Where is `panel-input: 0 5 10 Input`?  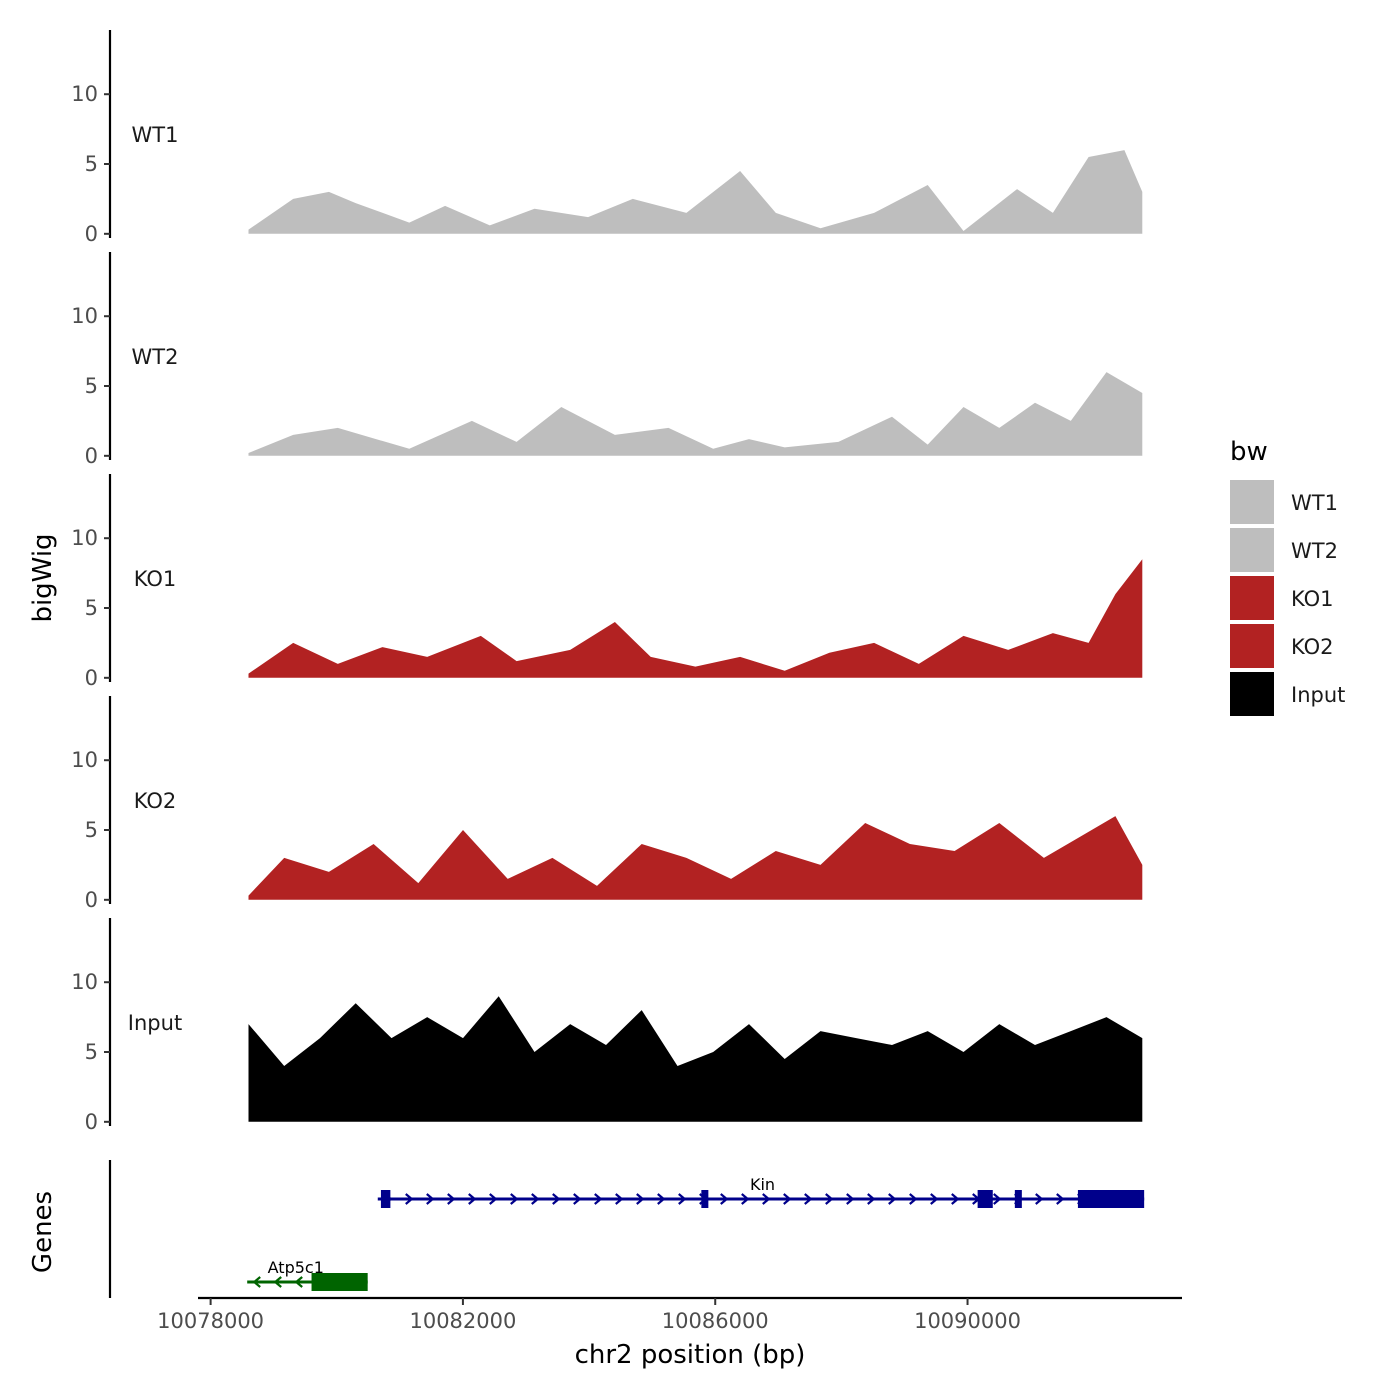
panel-input: 0 5 10 Input is located at coordinates (607, 1026).